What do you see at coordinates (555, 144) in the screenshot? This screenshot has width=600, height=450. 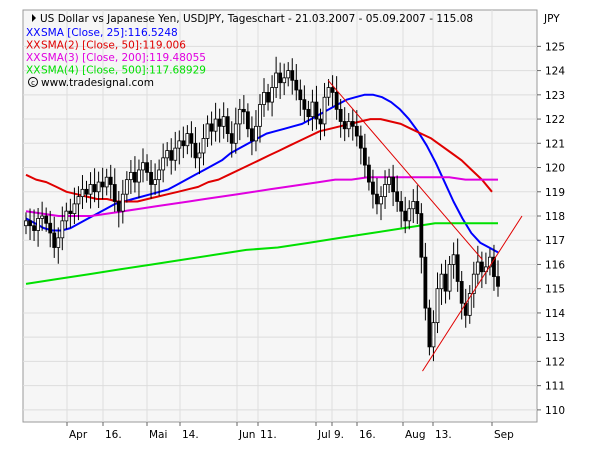 I see `y-tick-label: 121` at bounding box center [555, 144].